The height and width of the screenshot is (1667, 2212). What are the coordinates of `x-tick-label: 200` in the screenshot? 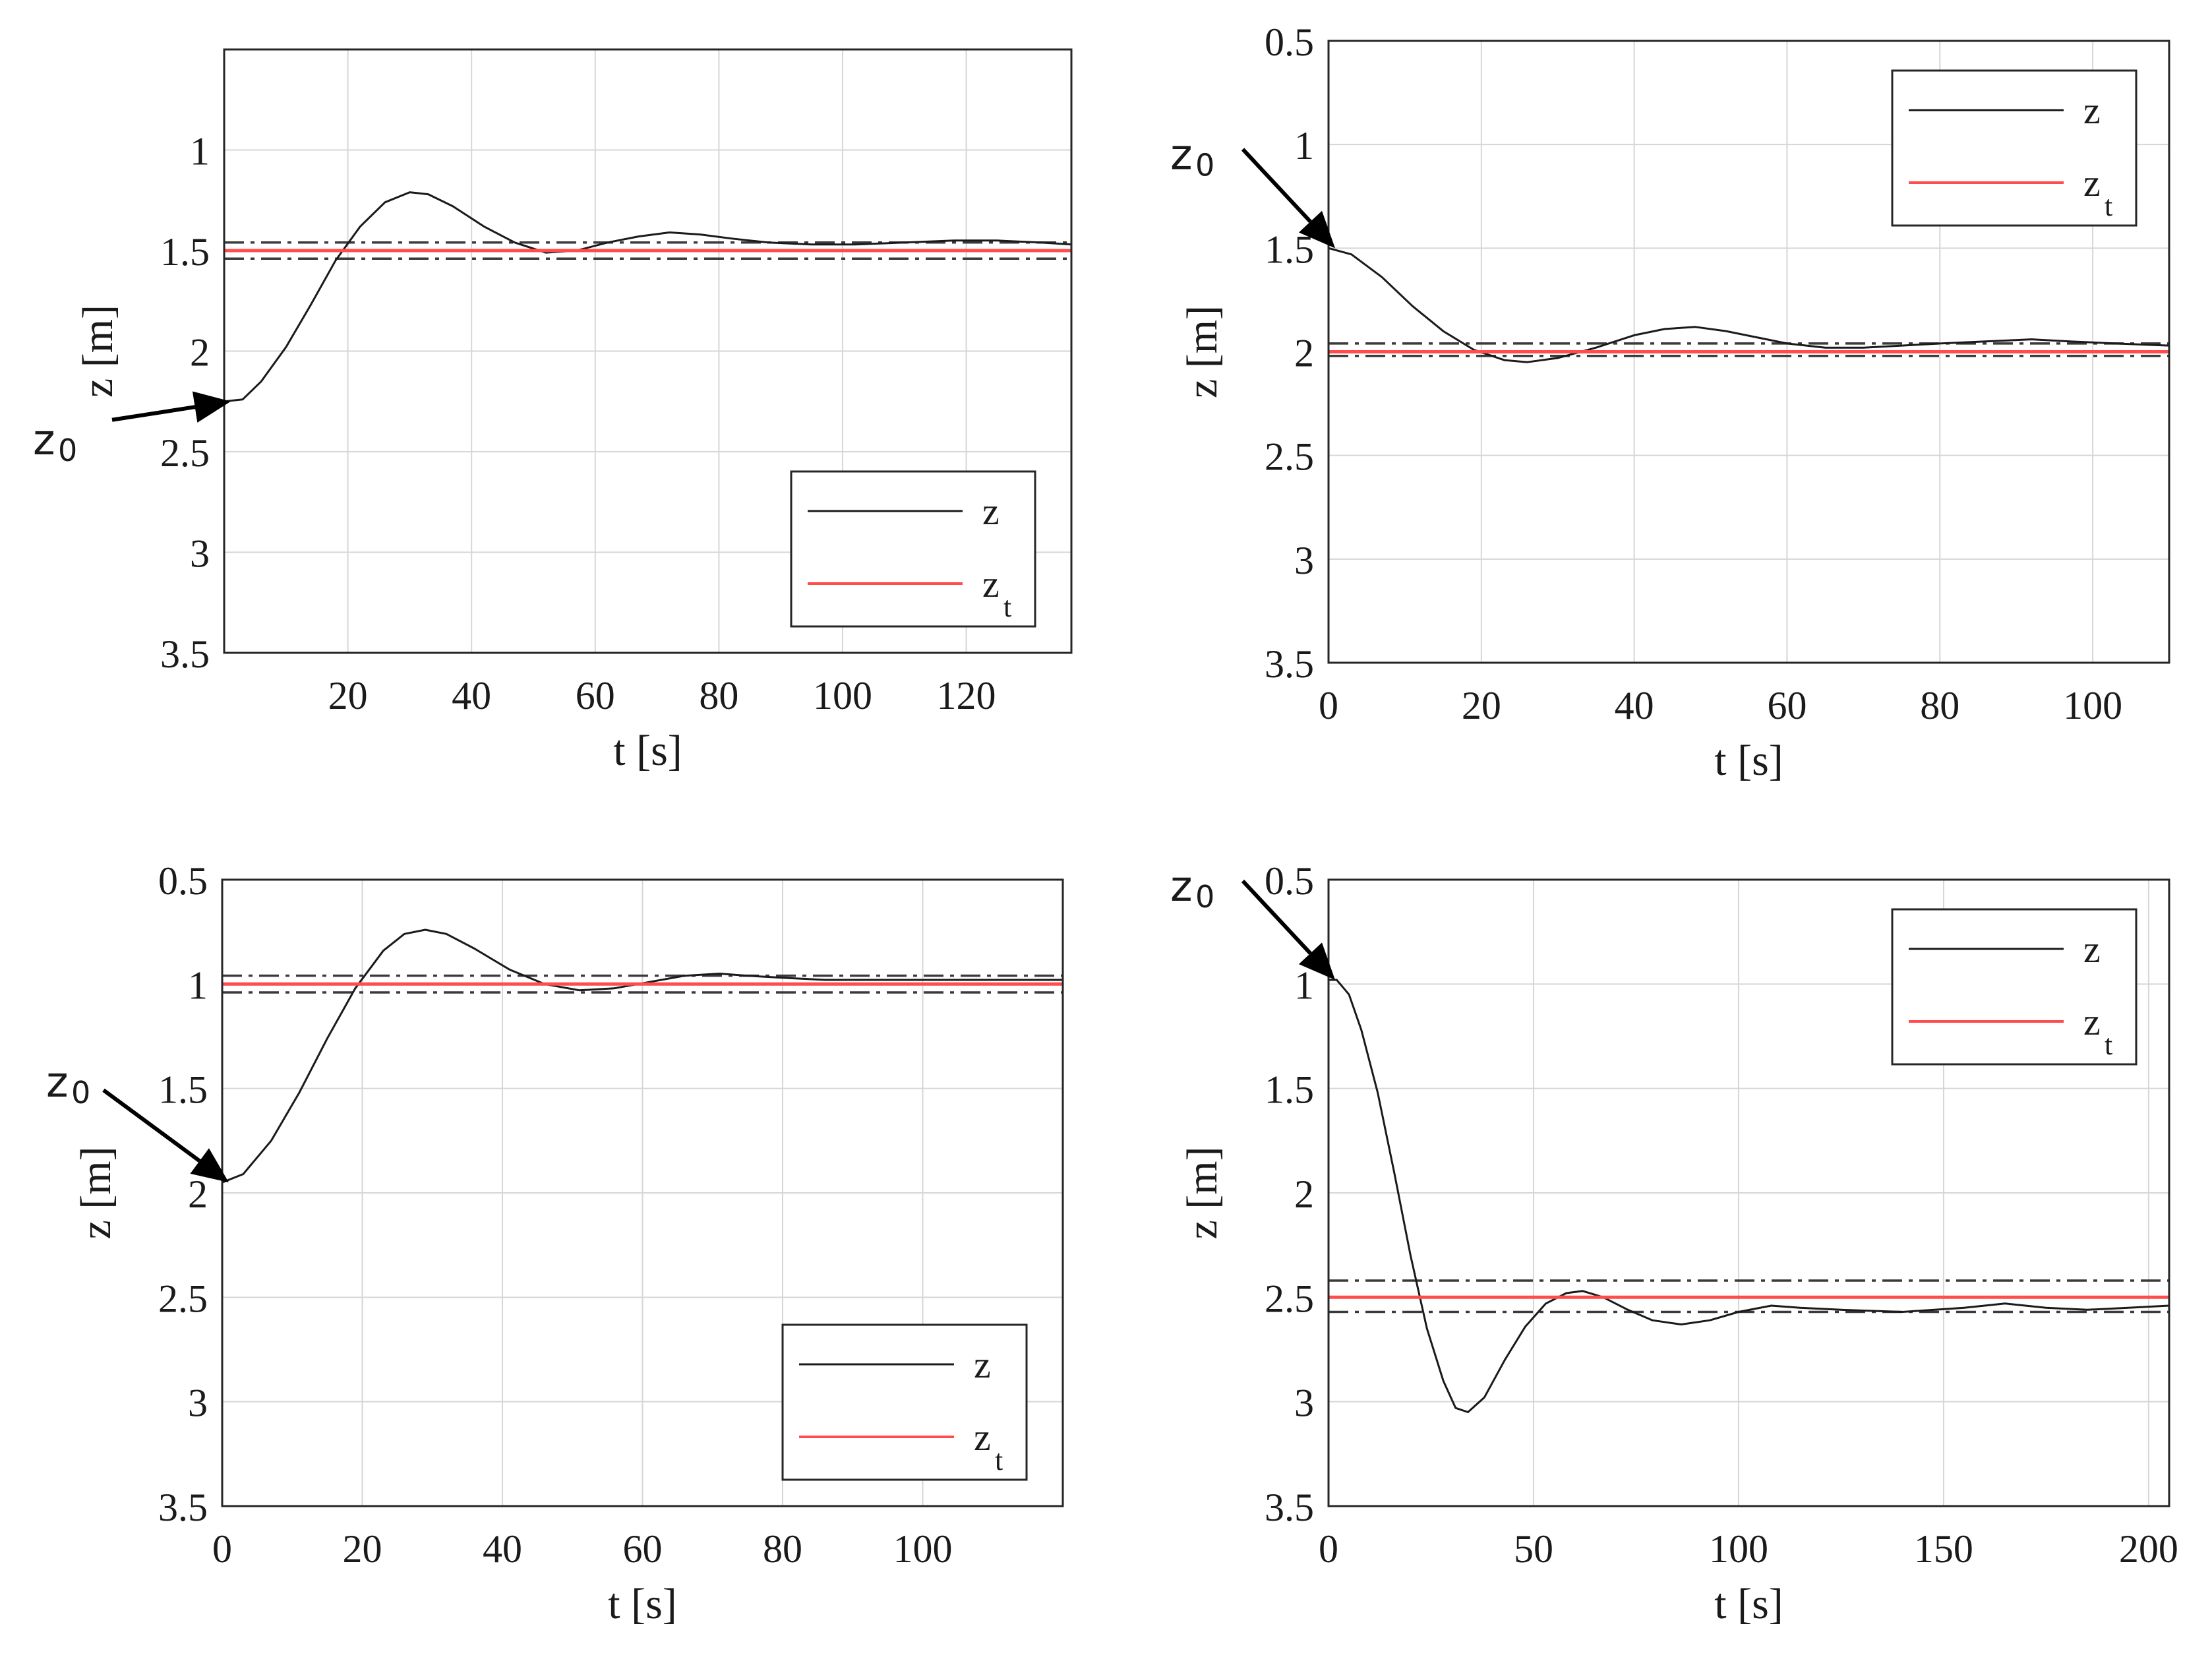 It's located at (2148, 1549).